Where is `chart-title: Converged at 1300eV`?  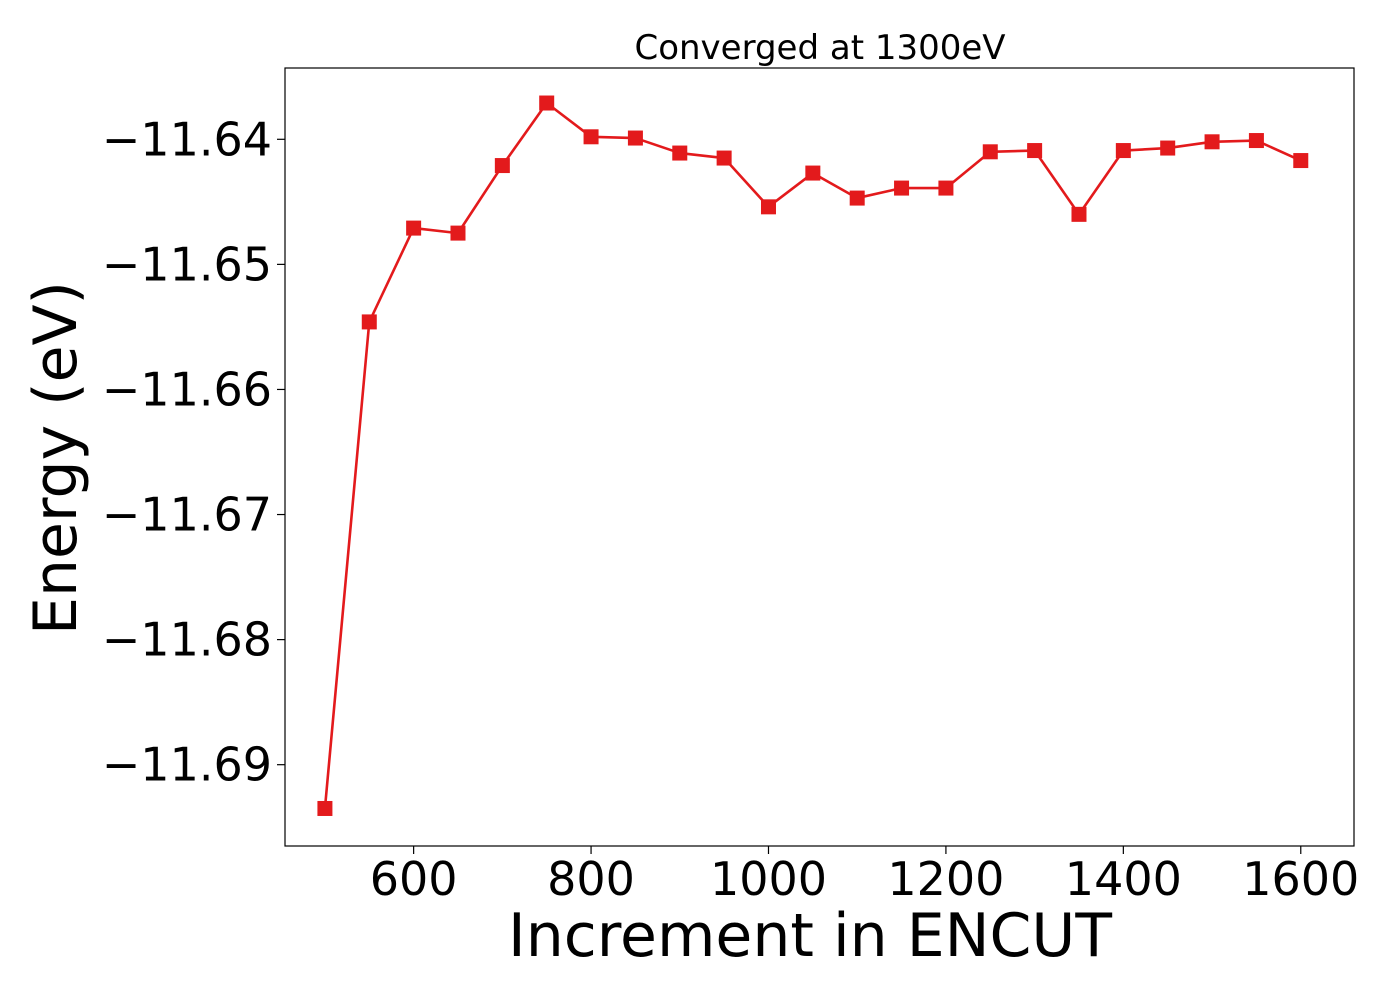 chart-title: Converged at 1300eV is located at coordinates (819, 48).